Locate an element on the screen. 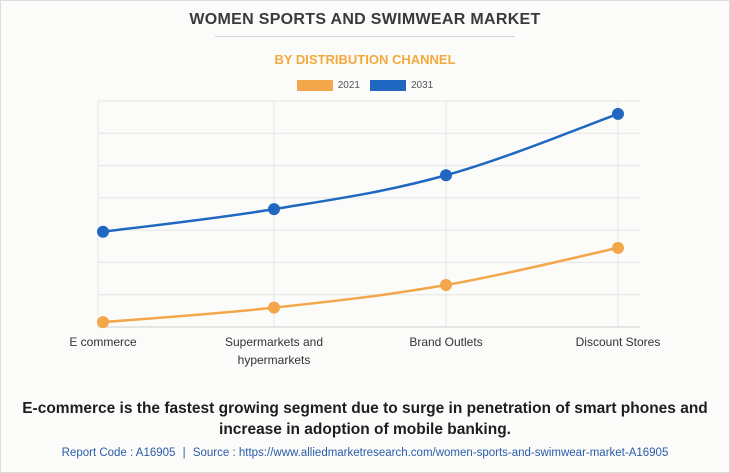 The width and height of the screenshot is (730, 473). legend-item-2031: 2031 is located at coordinates (401, 85).